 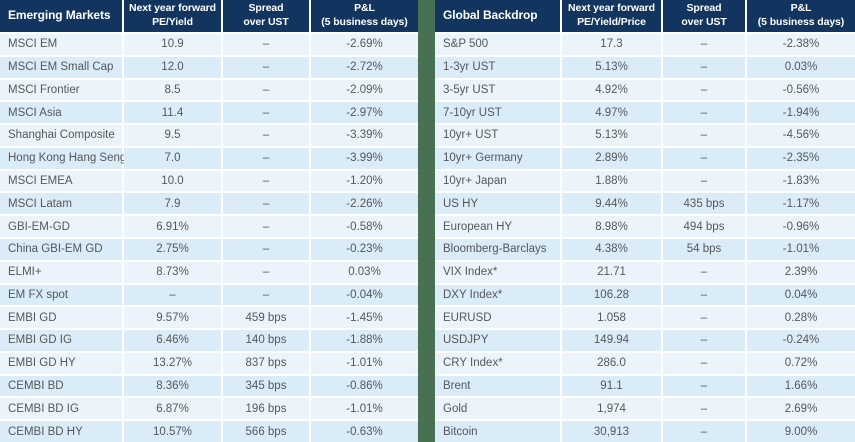 What do you see at coordinates (801, 272) in the screenshot?
I see `pnl-cell: 2.39%` at bounding box center [801, 272].